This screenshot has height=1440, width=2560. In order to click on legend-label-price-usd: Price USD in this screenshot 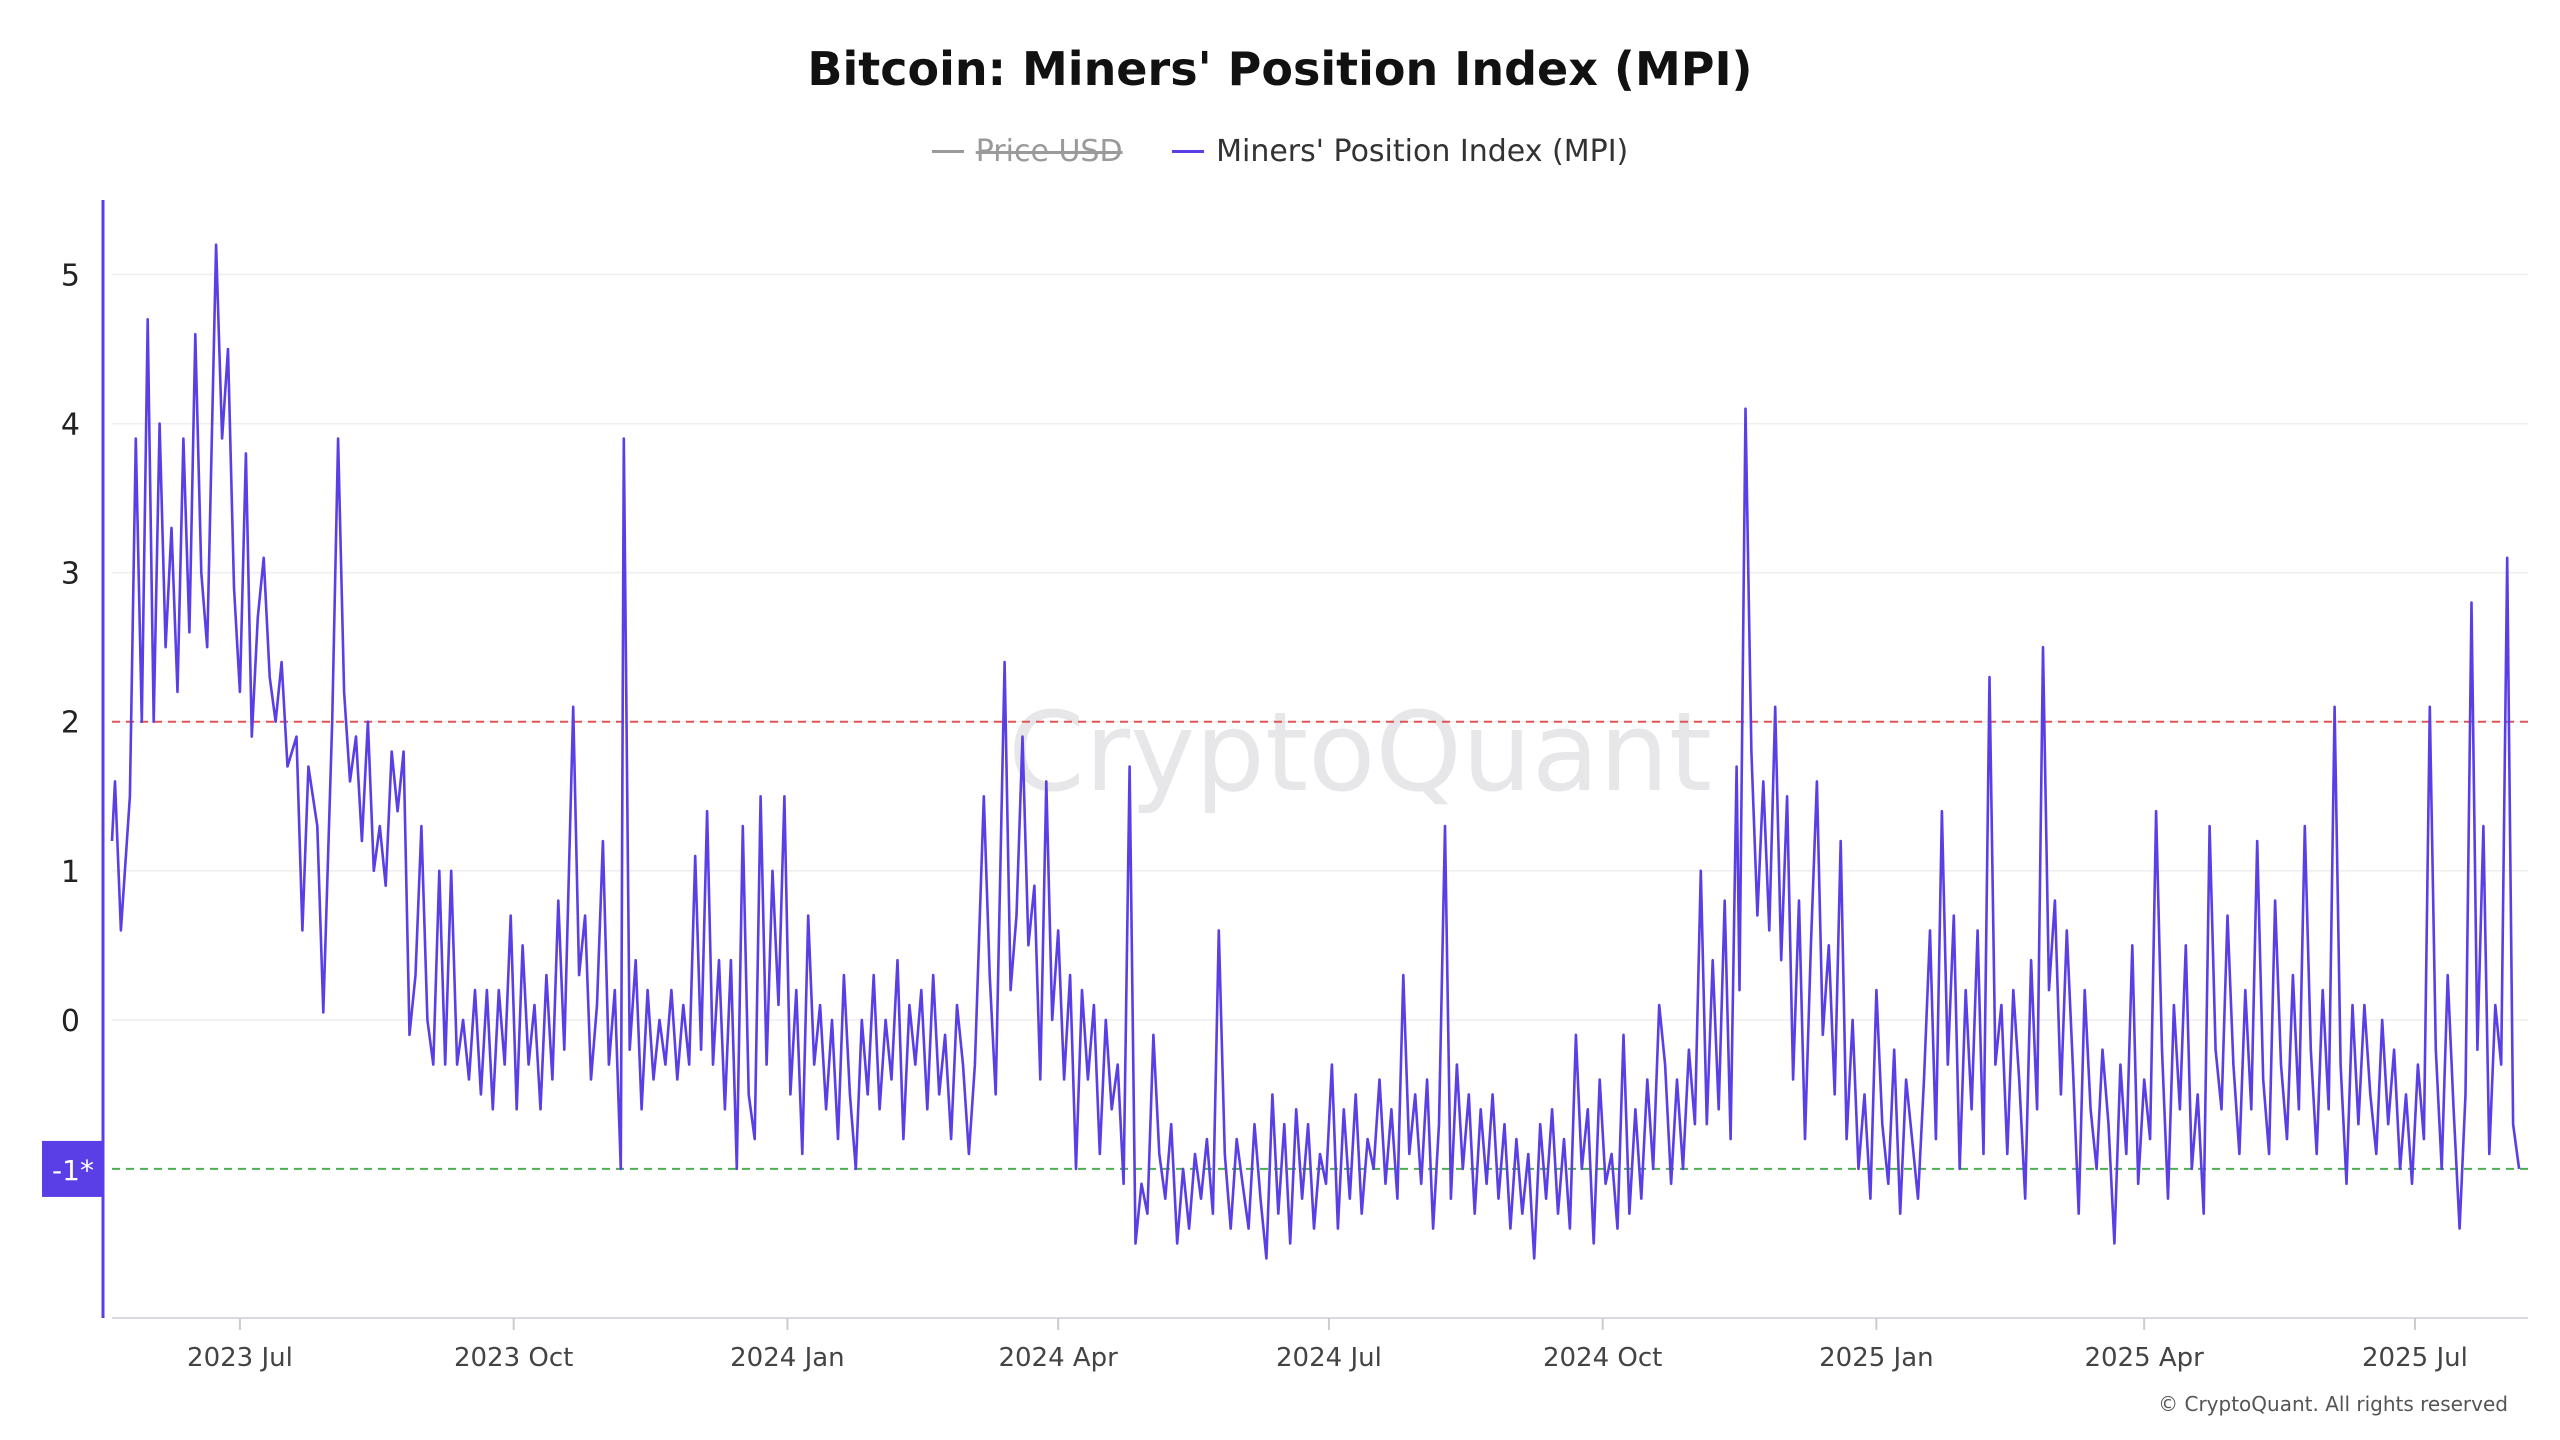, I will do `click(1049, 151)`.